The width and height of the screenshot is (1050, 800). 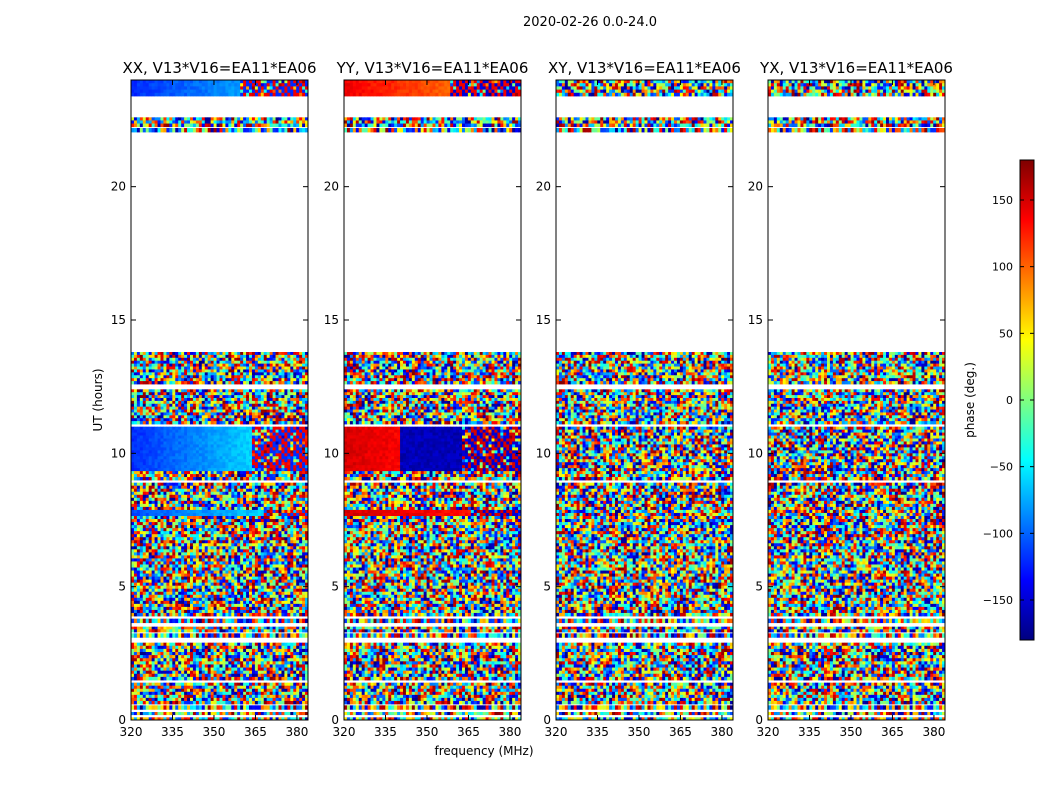 I want to click on heatmap-band, so click(x=219, y=629).